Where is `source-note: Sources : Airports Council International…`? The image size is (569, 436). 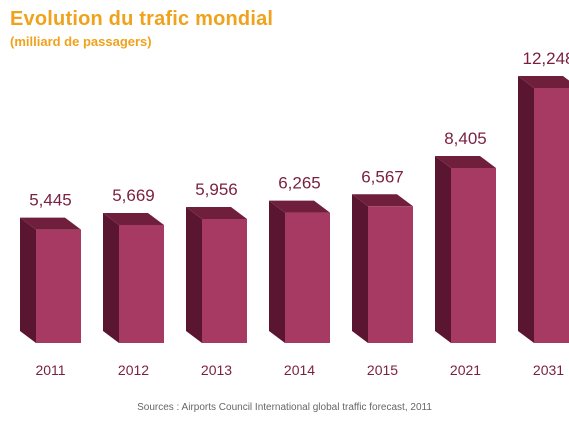
source-note: Sources : Airports Council International… is located at coordinates (284, 407).